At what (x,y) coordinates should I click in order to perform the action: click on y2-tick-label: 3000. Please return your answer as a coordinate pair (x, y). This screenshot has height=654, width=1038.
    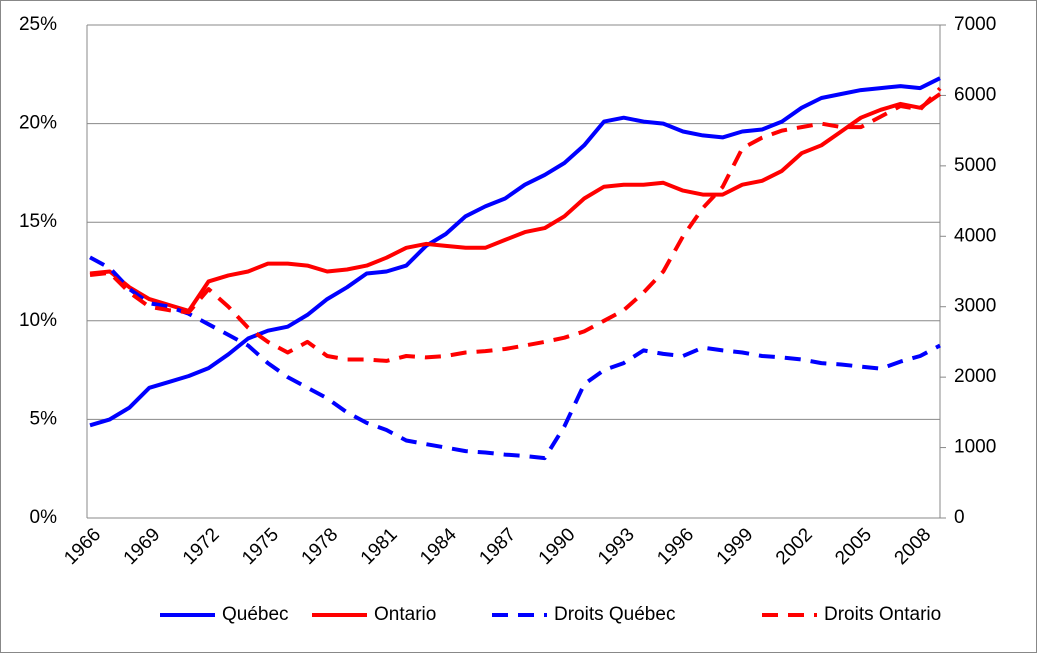
    Looking at the image, I should click on (975, 306).